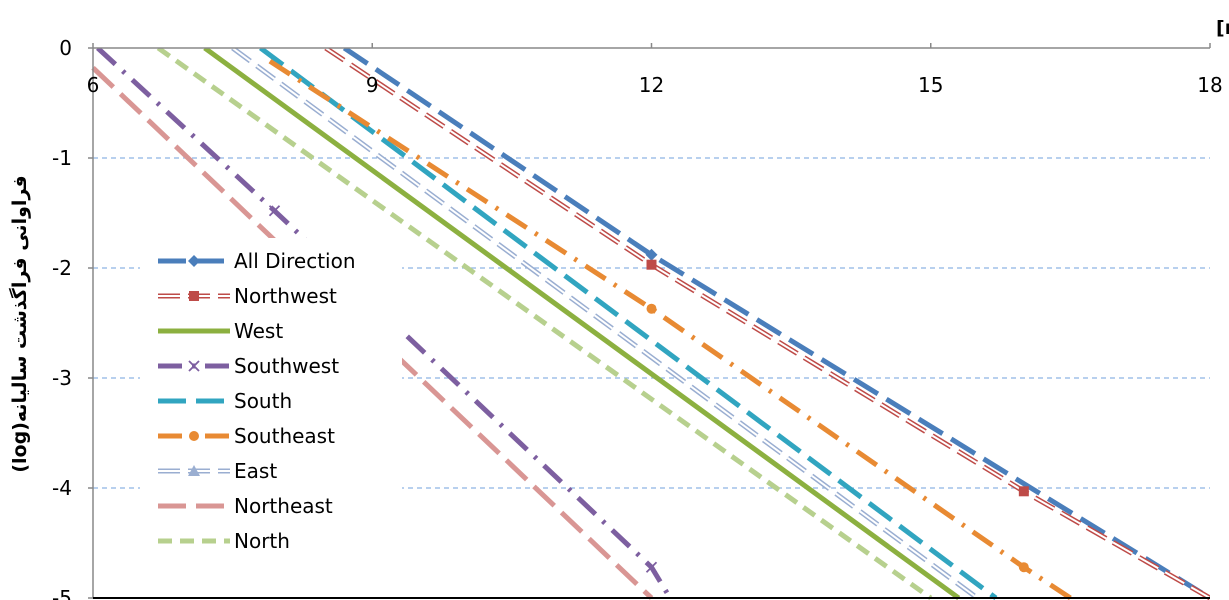 Image resolution: width=1229 pixels, height=600 pixels. What do you see at coordinates (286, 366) in the screenshot?
I see `legend-label: Southwest` at bounding box center [286, 366].